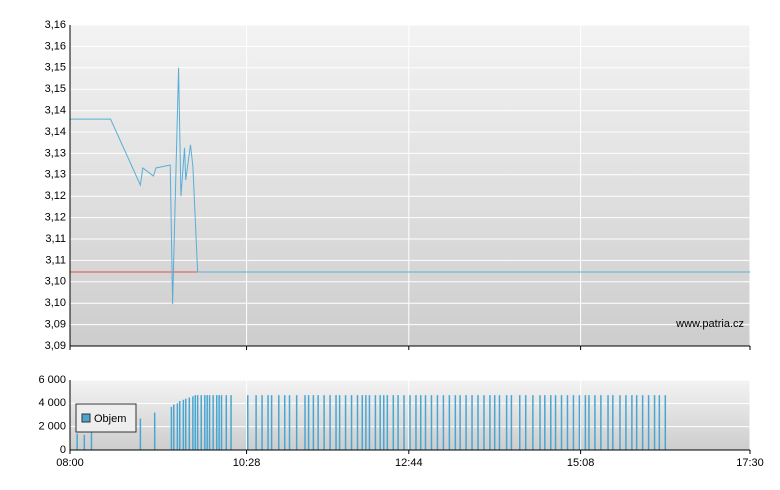  Describe the element at coordinates (55, 282) in the screenshot. I see `y-tick-label: 3,10` at that location.